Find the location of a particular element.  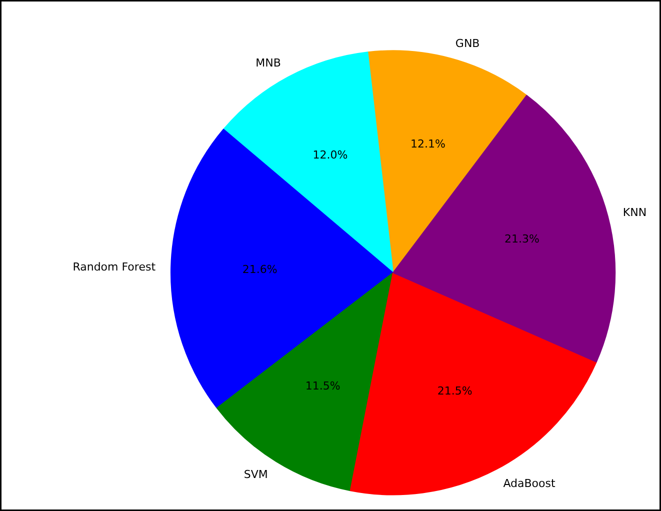

data-label: 12.1% is located at coordinates (428, 144).